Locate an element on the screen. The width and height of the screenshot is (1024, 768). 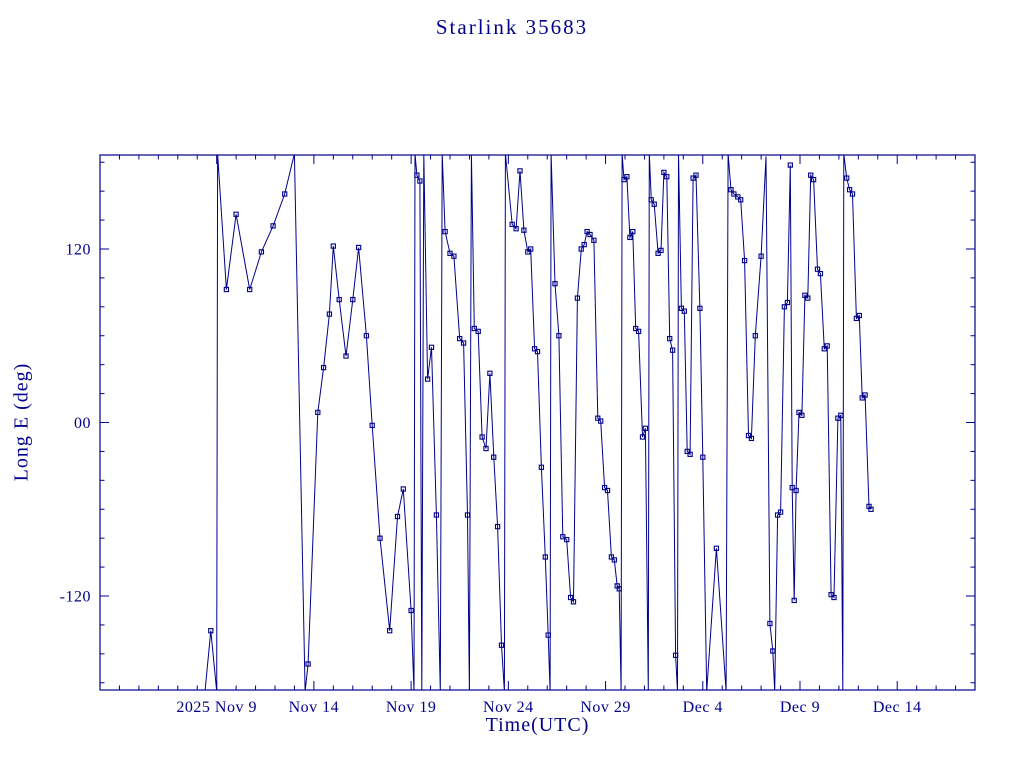
x-axis-label: Time(UTC) is located at coordinates (537, 725).